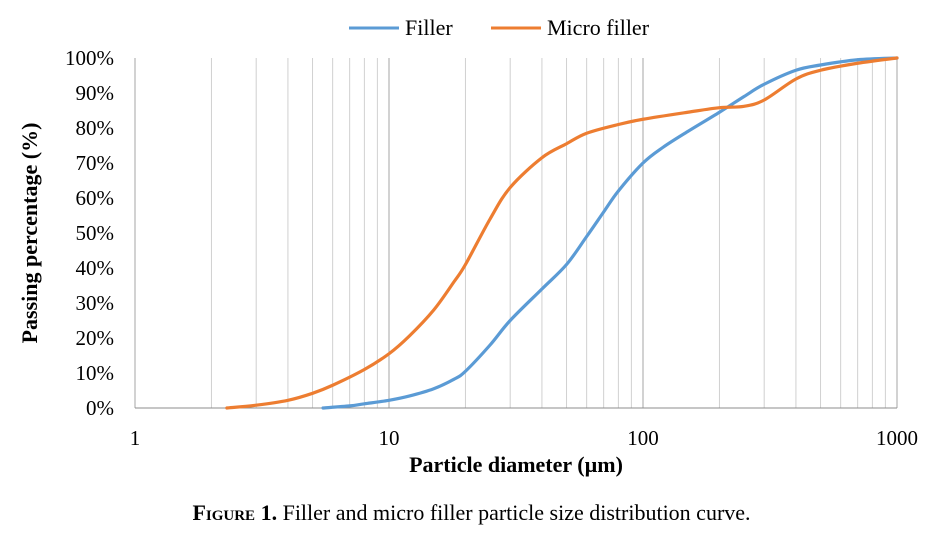  What do you see at coordinates (95, 128) in the screenshot?
I see `y-tick-label: 80%` at bounding box center [95, 128].